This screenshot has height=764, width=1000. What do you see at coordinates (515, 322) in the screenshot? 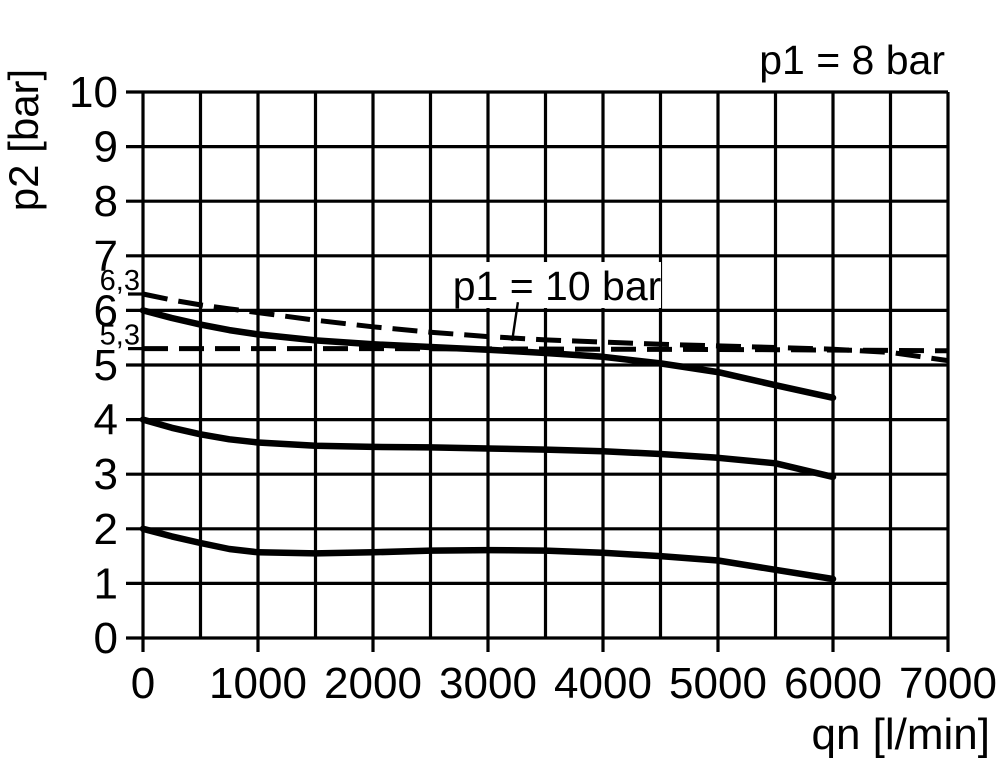
I see `annotation-leader-line` at bounding box center [515, 322].